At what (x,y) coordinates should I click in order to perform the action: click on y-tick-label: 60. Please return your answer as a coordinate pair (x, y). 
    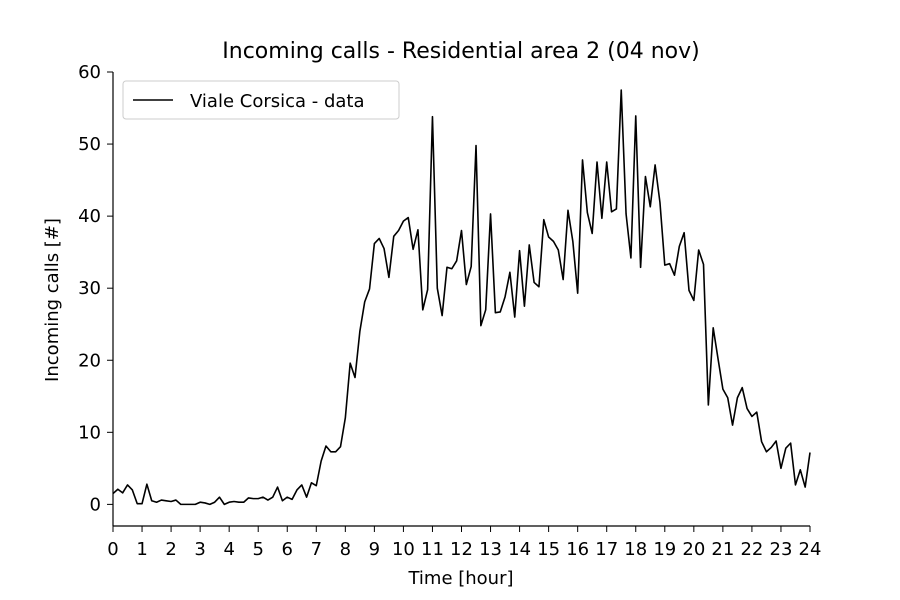
    Looking at the image, I should click on (89, 72).